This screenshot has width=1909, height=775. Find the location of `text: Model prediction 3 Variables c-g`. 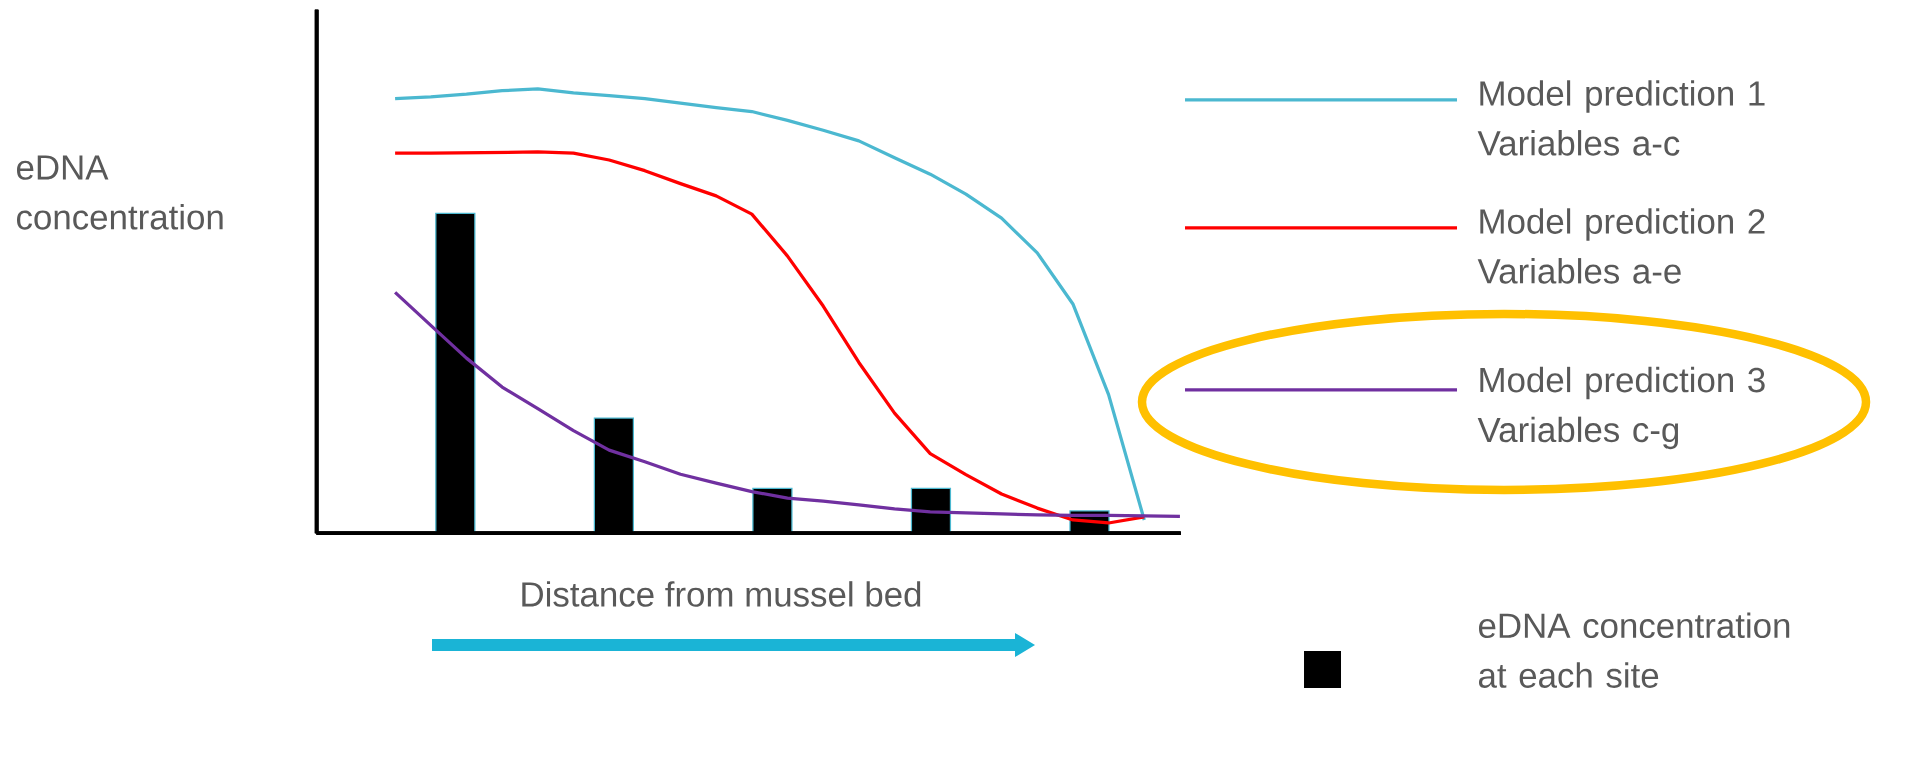

text: Model prediction 3 Variables c-g is located at coordinates (1621, 408).